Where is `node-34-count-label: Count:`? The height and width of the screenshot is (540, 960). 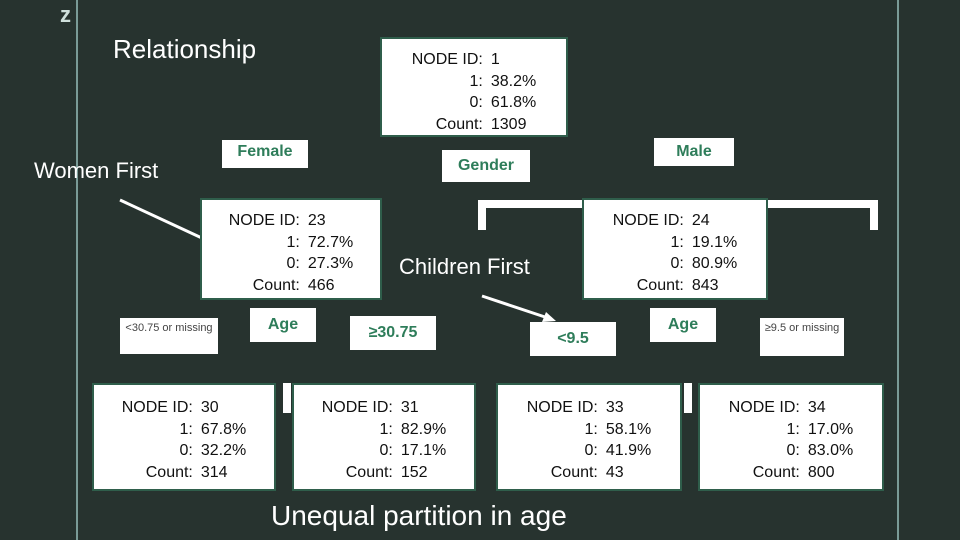 node-34-count-label: Count: is located at coordinates (776, 472).